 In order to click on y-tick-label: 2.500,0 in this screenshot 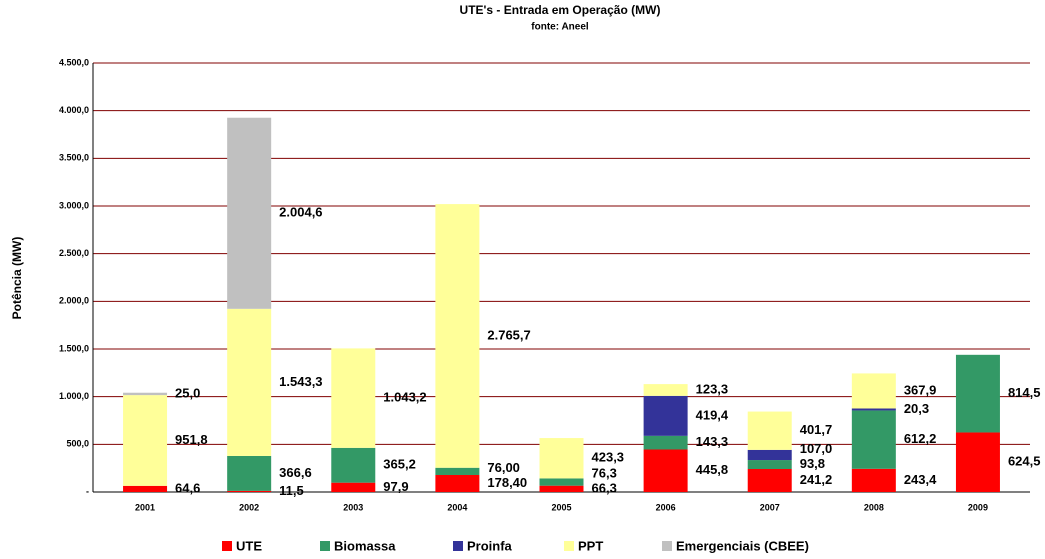, I will do `click(74, 253)`.